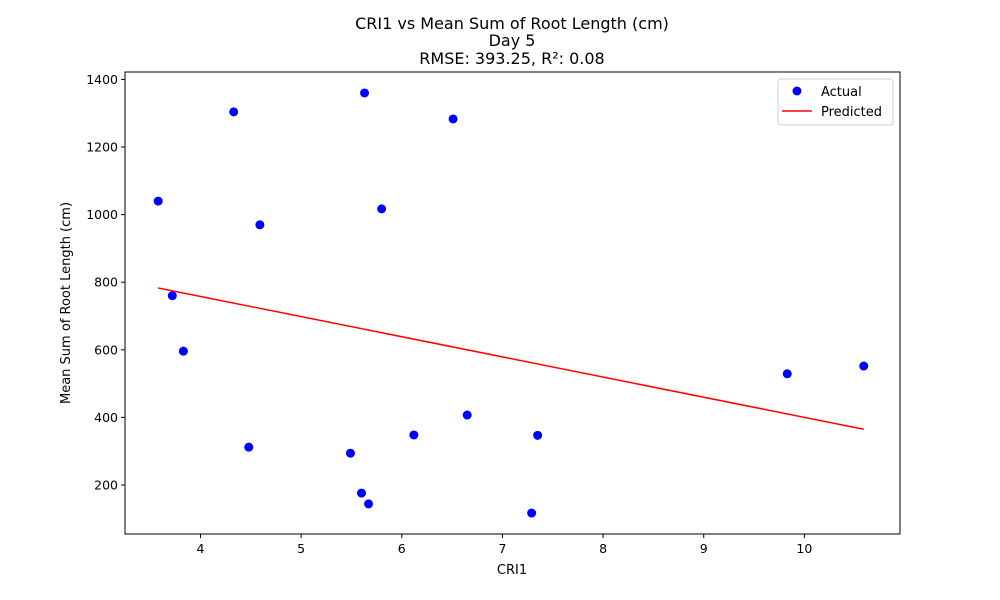  I want to click on y-axis-label: Mean Sum of Root Length (cm), so click(66, 303).